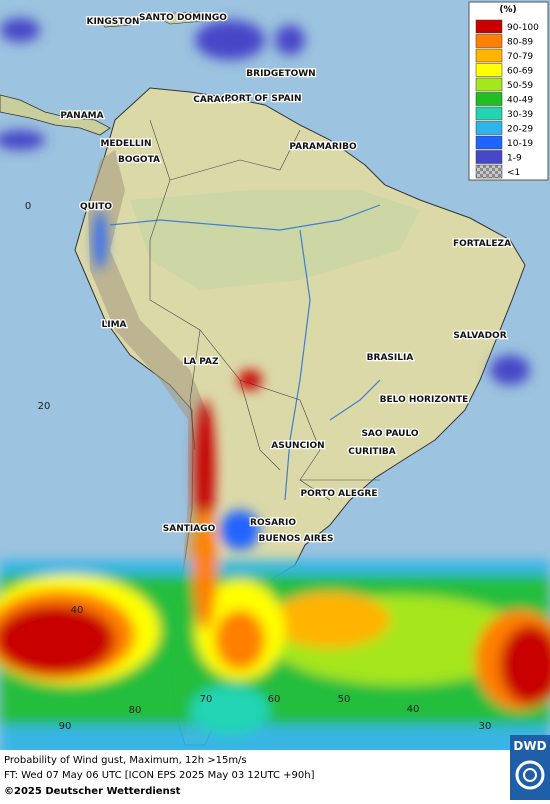  I want to click on logo-icon, so click(530, 775).